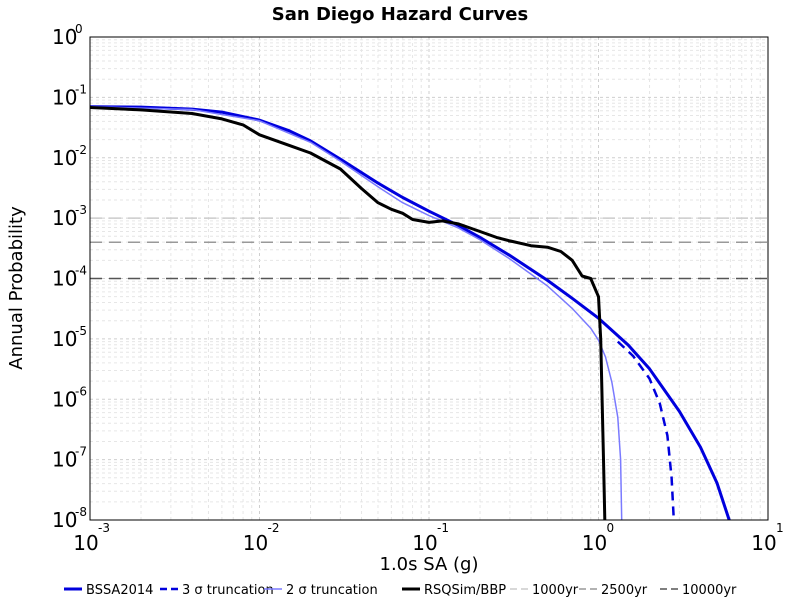 The height and width of the screenshot is (600, 800). I want to click on y-tick-exponent: -4, so click(81, 271).